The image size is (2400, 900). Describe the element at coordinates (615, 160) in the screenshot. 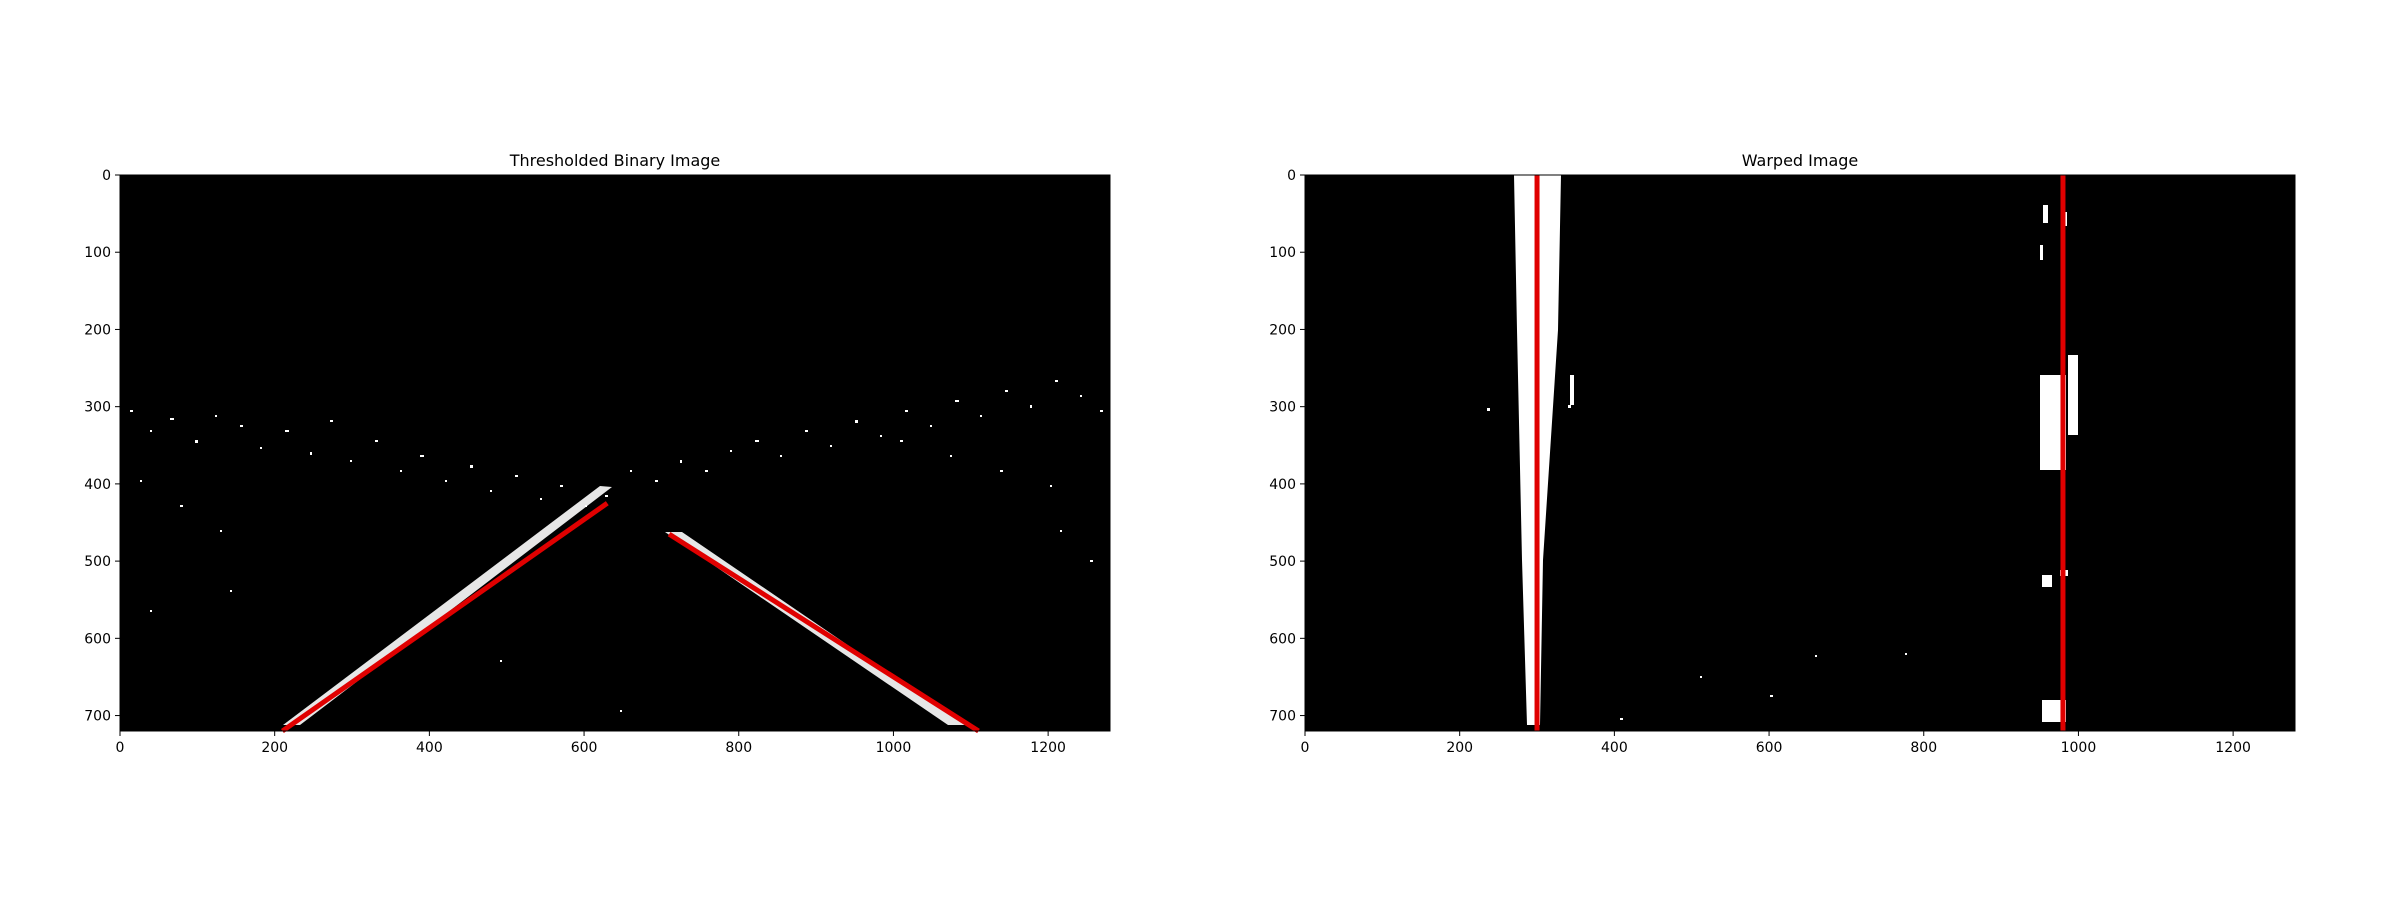

I see `panel-title: Thresholded Binary Image` at that location.